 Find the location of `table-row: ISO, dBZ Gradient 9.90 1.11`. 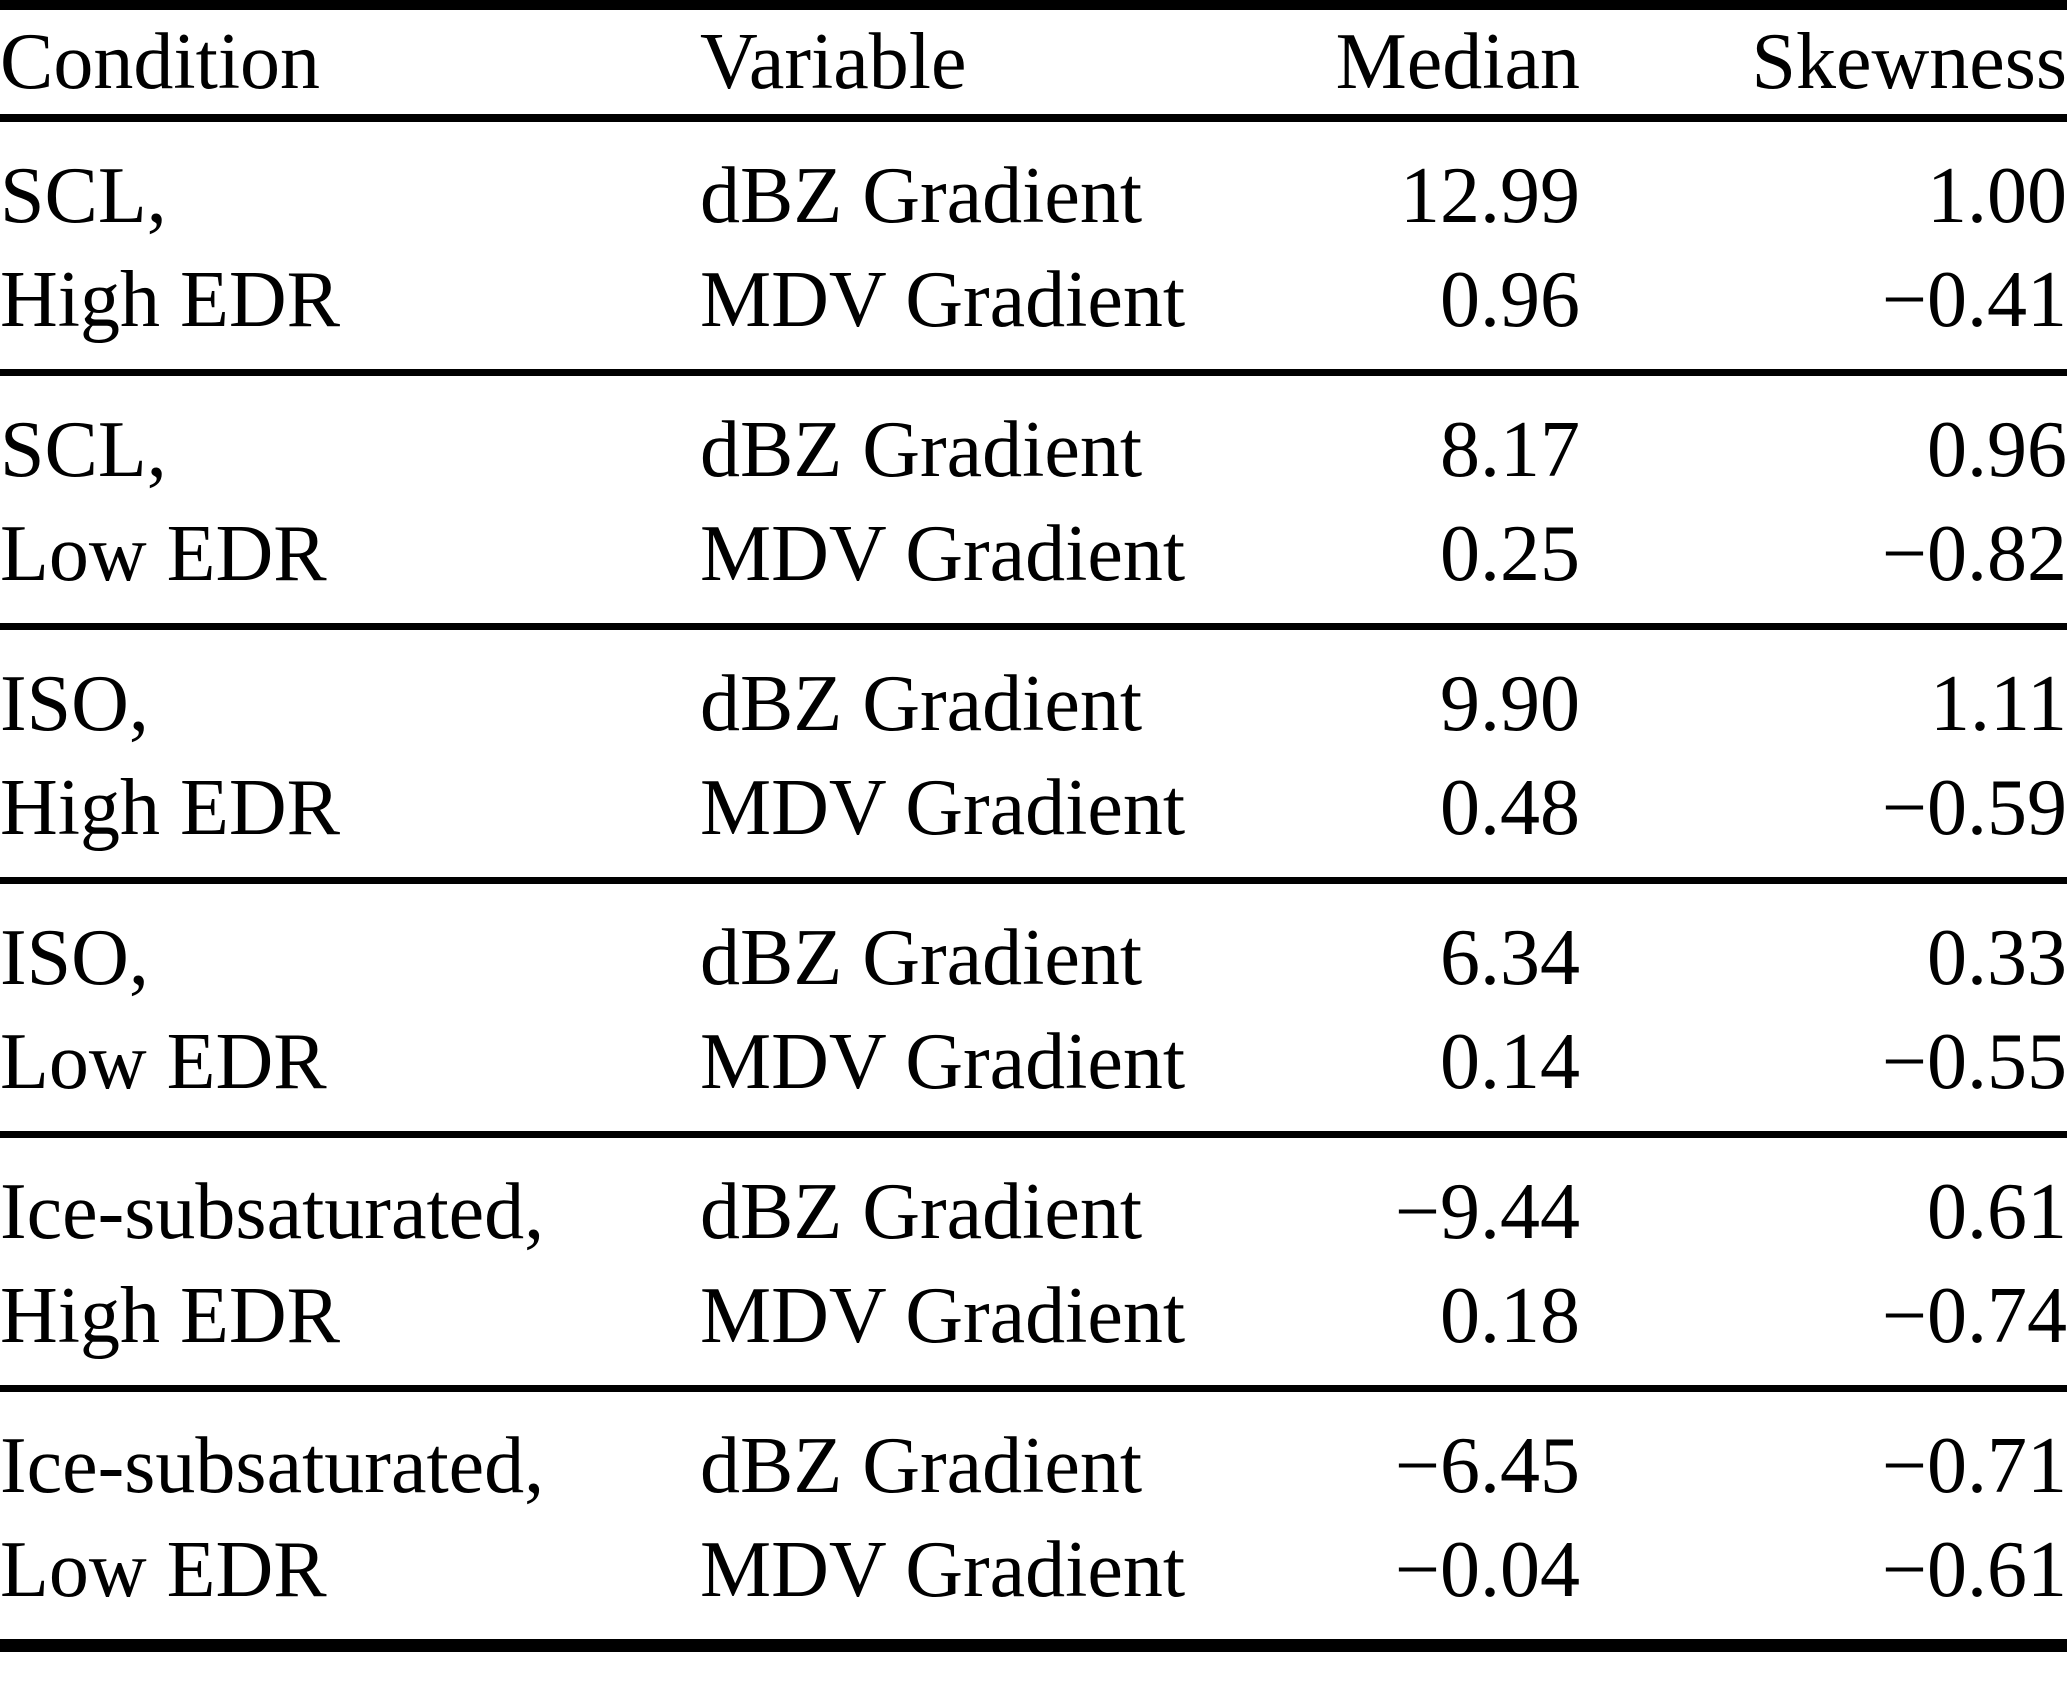

table-row: ISO, dBZ Gradient 9.90 1.11 is located at coordinates (1033, 692).